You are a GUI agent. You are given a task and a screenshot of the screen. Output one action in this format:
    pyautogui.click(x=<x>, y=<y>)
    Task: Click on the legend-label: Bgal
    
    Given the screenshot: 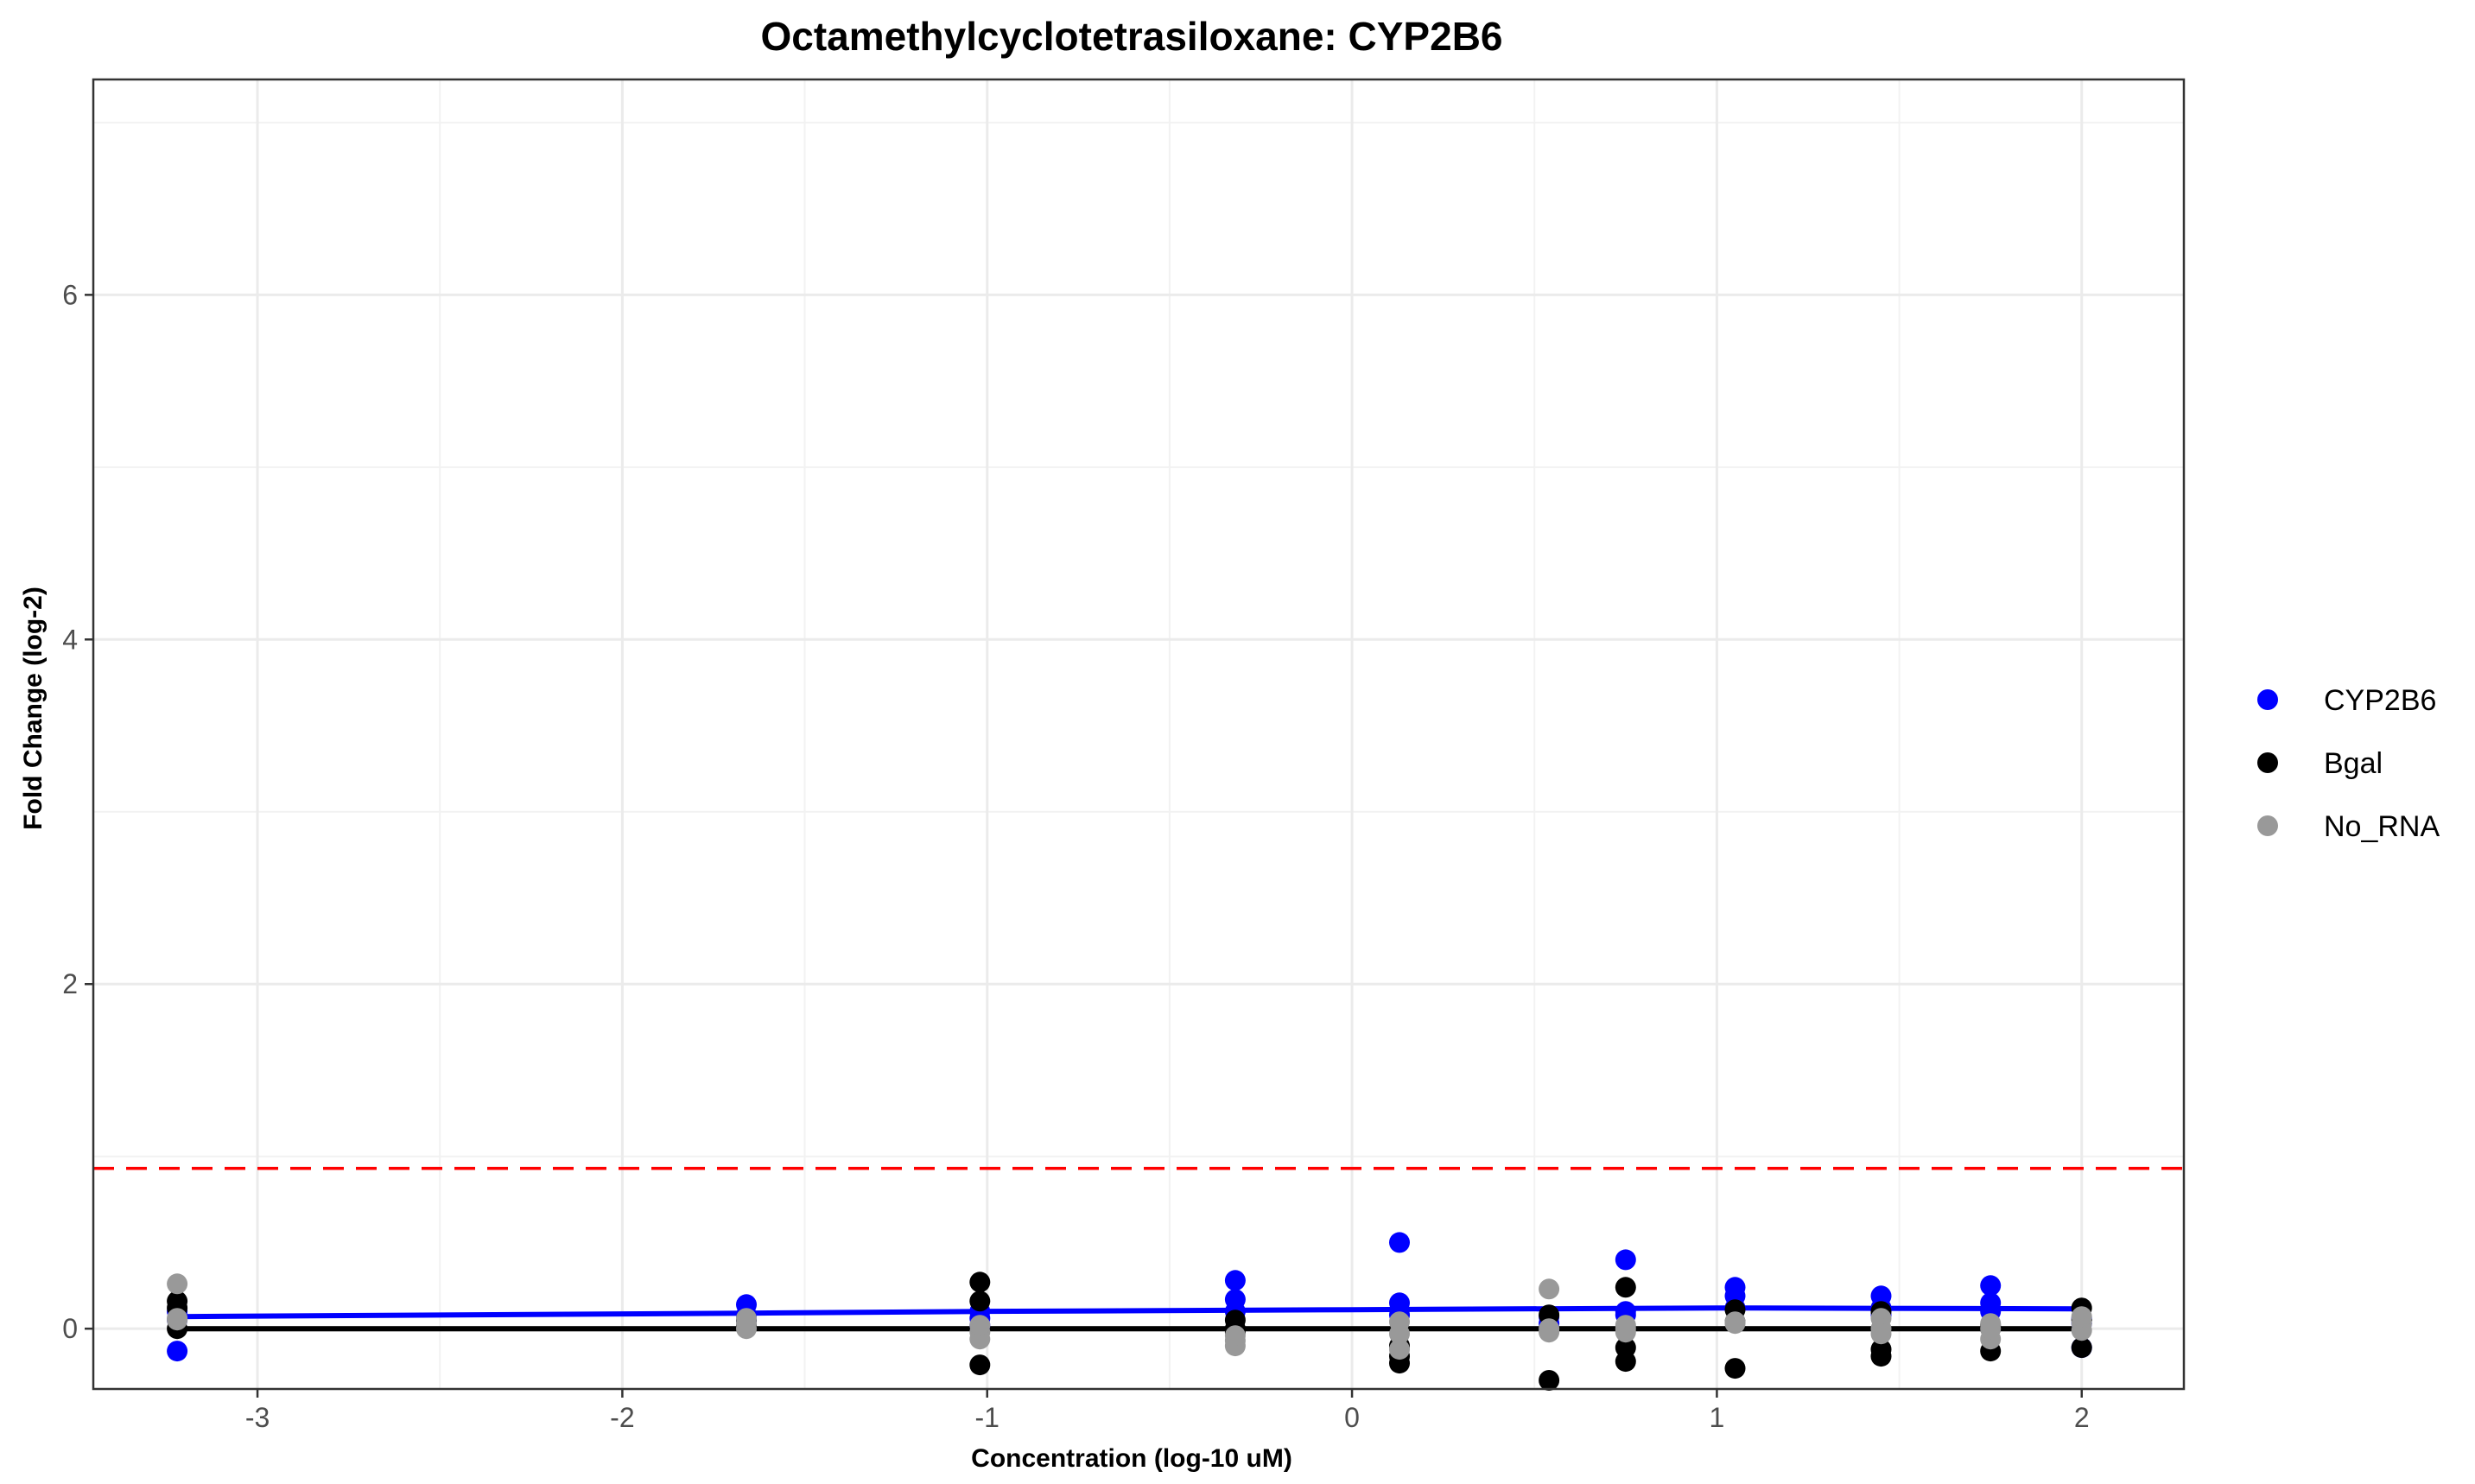 What is the action you would take?
    pyautogui.click(x=2353, y=763)
    